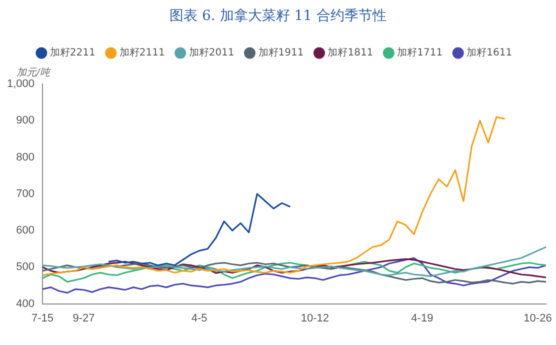 Image resolution: width=556 pixels, height=345 pixels. Describe the element at coordinates (211, 52) in the screenshot. I see `legend-label: 加籽2011` at that location.